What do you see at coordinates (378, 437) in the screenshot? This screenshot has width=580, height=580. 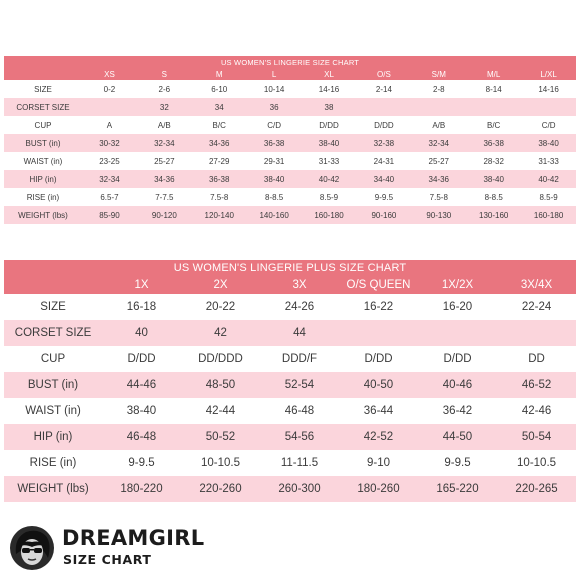 I see `table-cell: 42-52` at bounding box center [378, 437].